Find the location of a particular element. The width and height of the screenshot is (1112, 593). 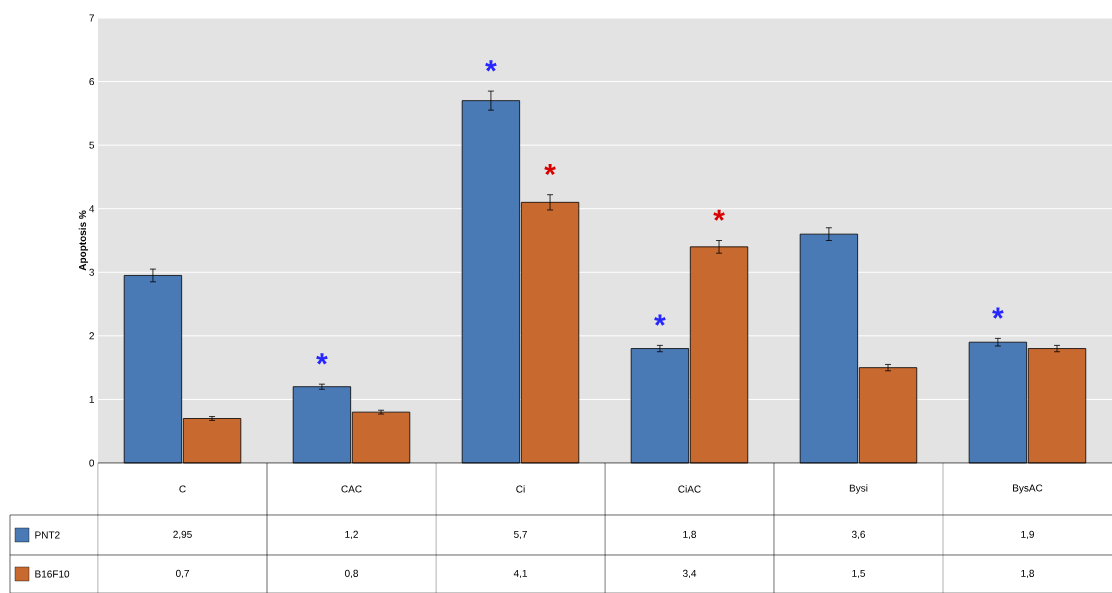

x-tick-label: Bysi is located at coordinates (858, 489).